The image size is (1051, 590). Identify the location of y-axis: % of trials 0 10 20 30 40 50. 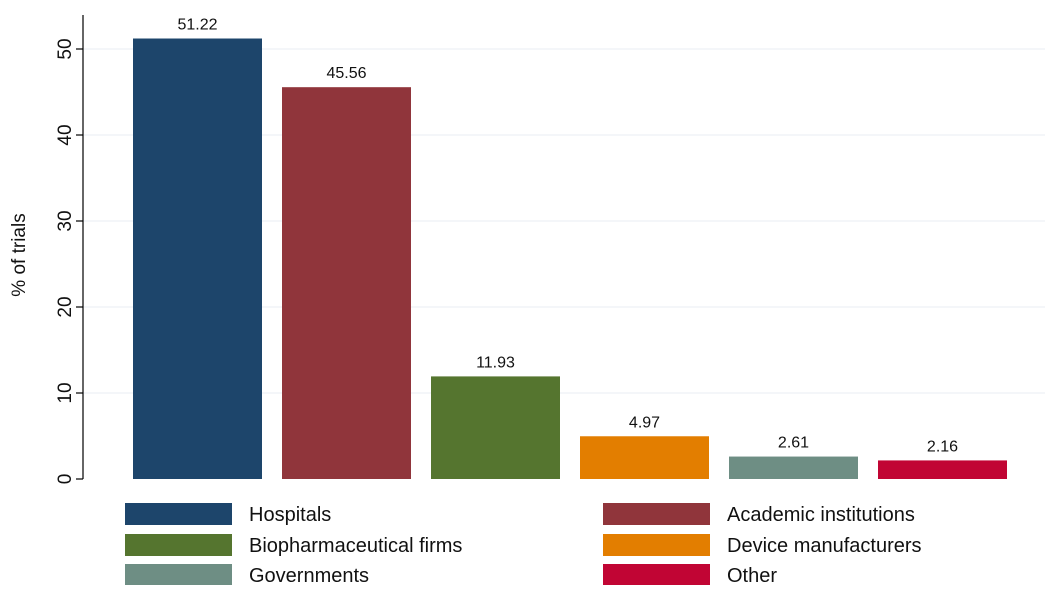
(46, 250).